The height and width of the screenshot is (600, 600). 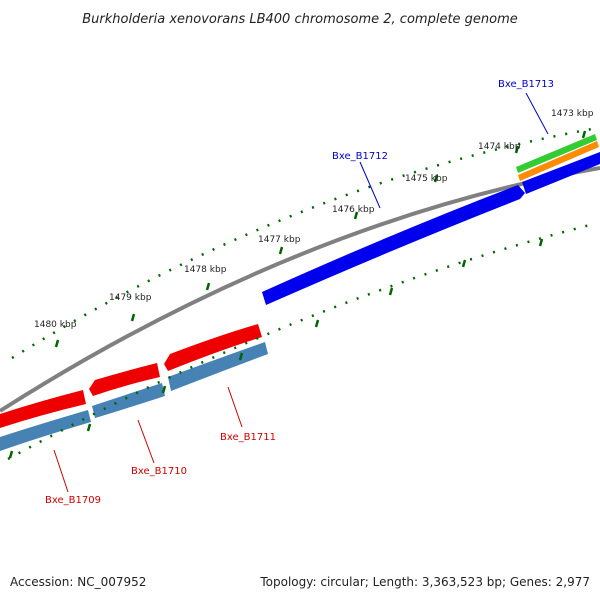 I want to click on tick-label-1473: 1473 kbp, so click(x=572, y=114).